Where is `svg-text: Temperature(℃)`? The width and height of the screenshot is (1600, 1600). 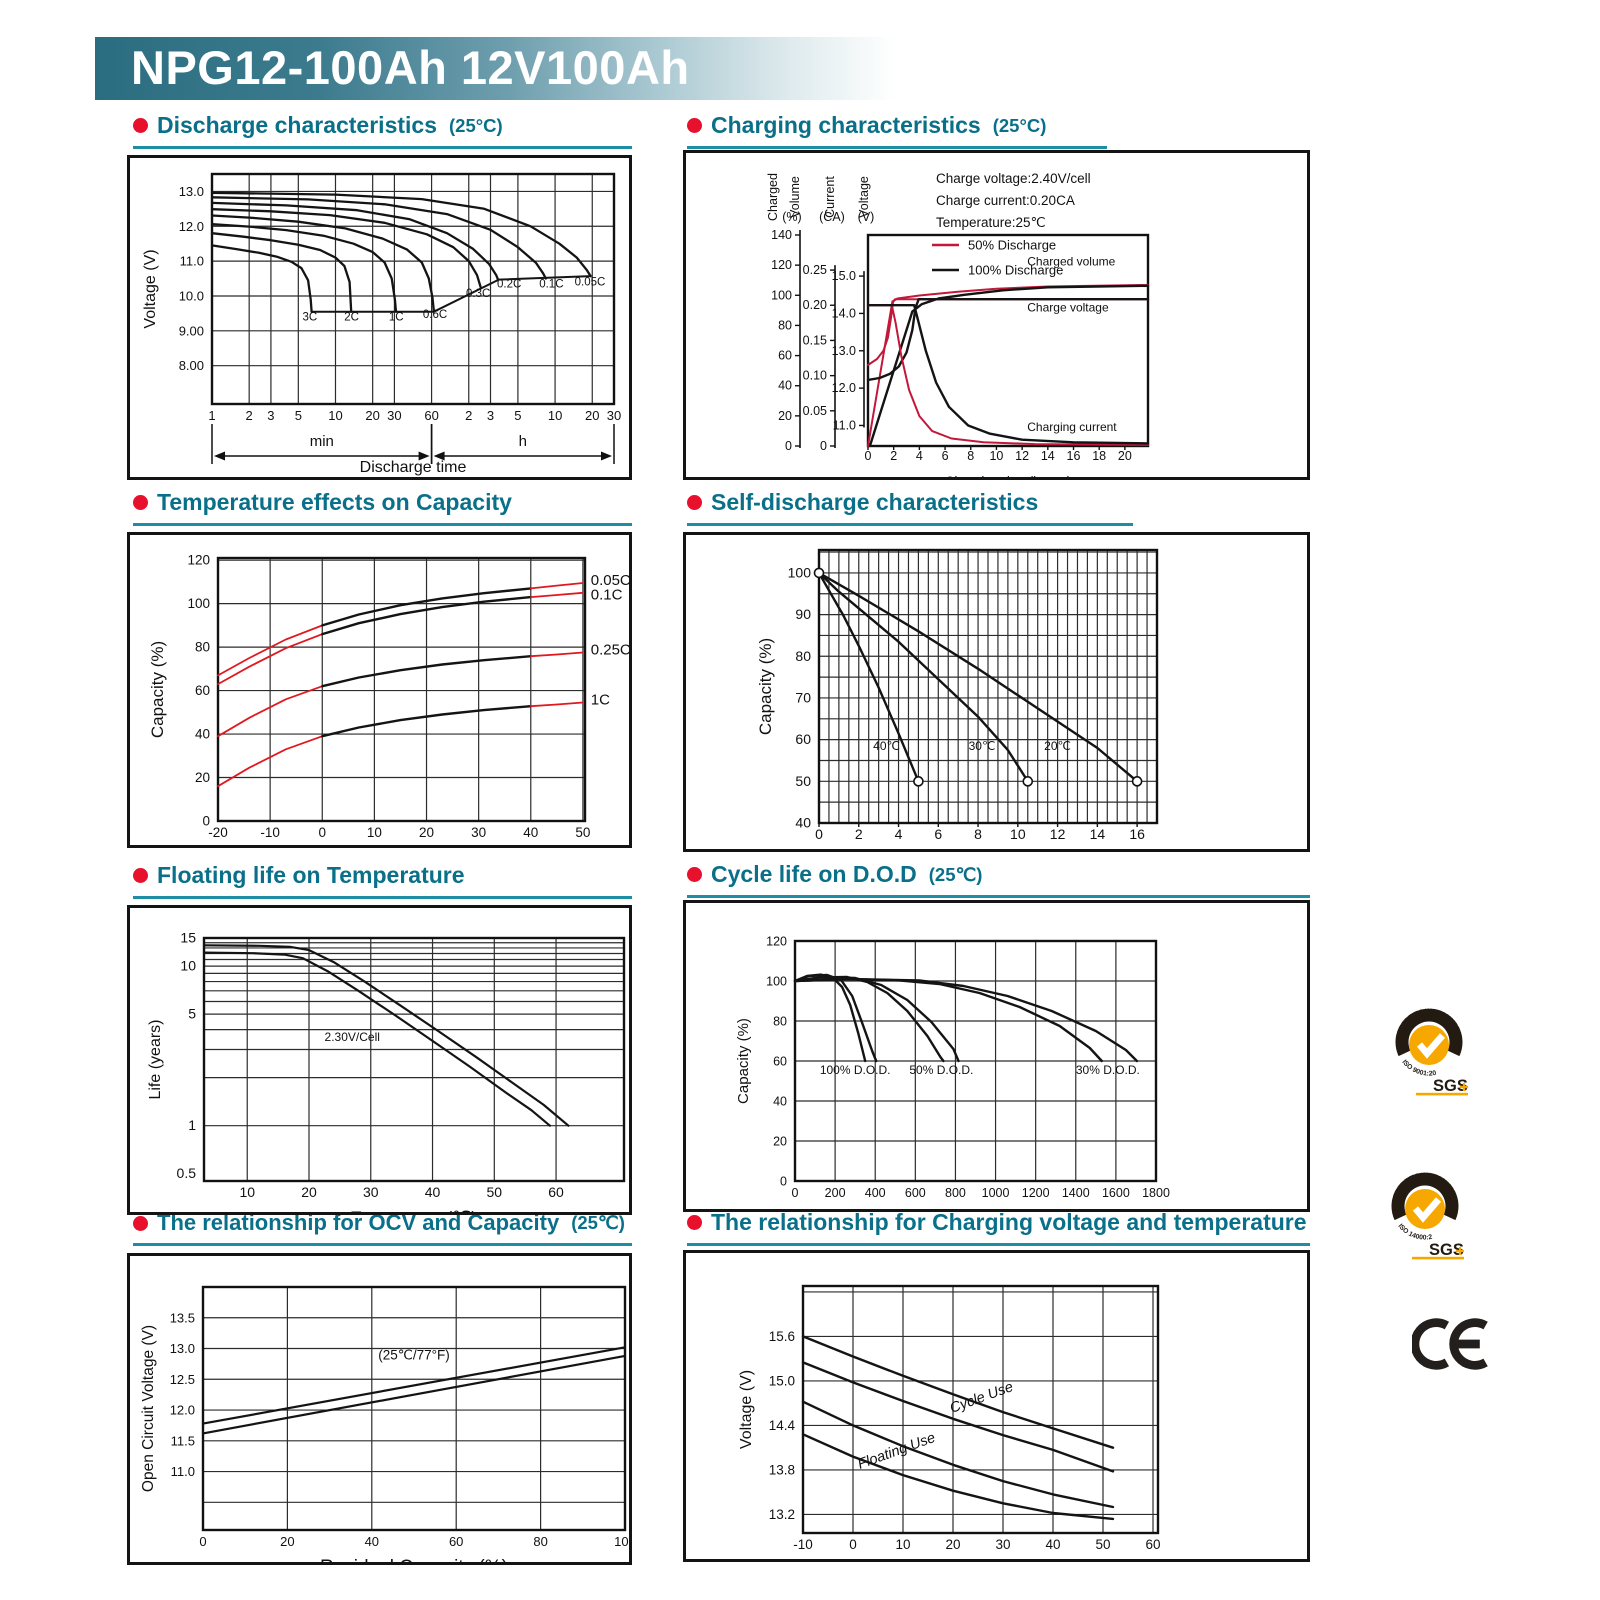
svg-text: Temperature(℃) is located at coordinates (414, 1210).